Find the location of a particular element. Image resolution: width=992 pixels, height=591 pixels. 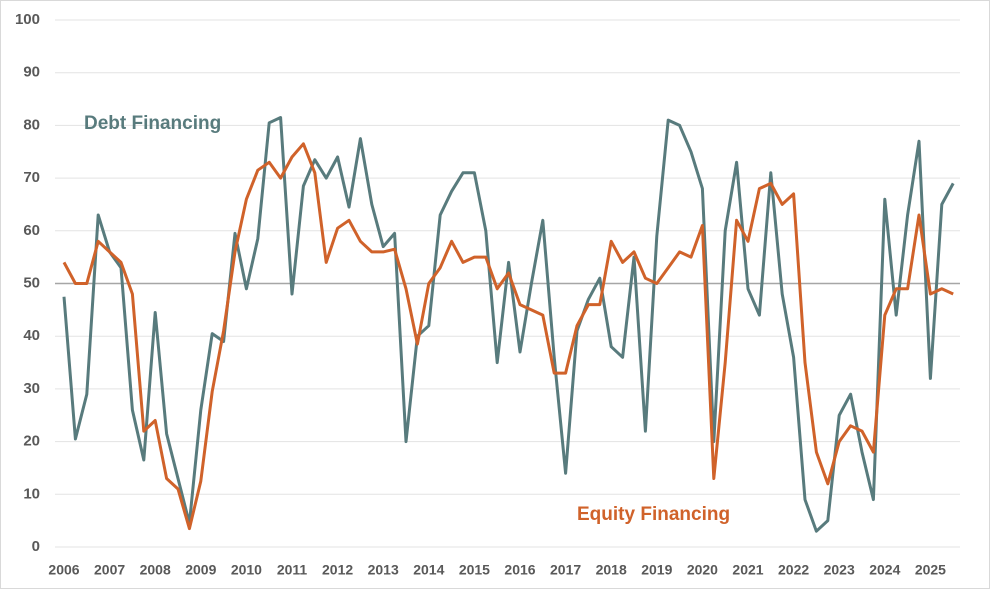

x-tick-label: 2009 is located at coordinates (200, 570).